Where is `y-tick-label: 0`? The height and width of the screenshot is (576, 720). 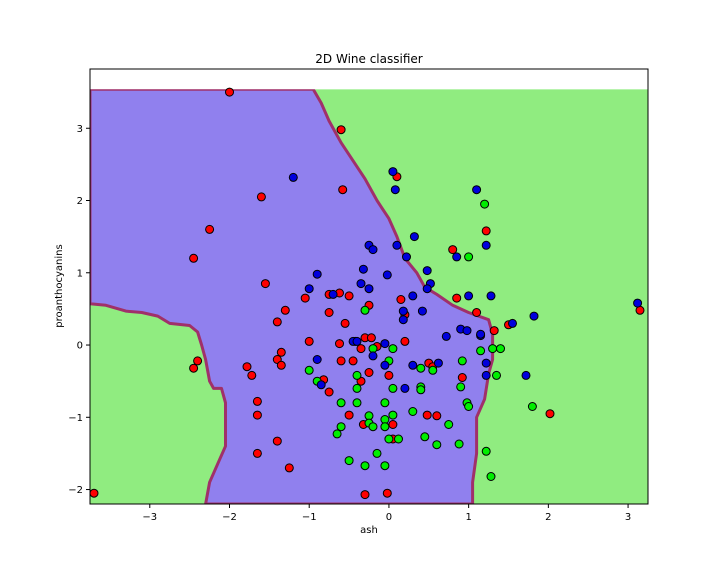
y-tick-label: 0 is located at coordinates (80, 346).